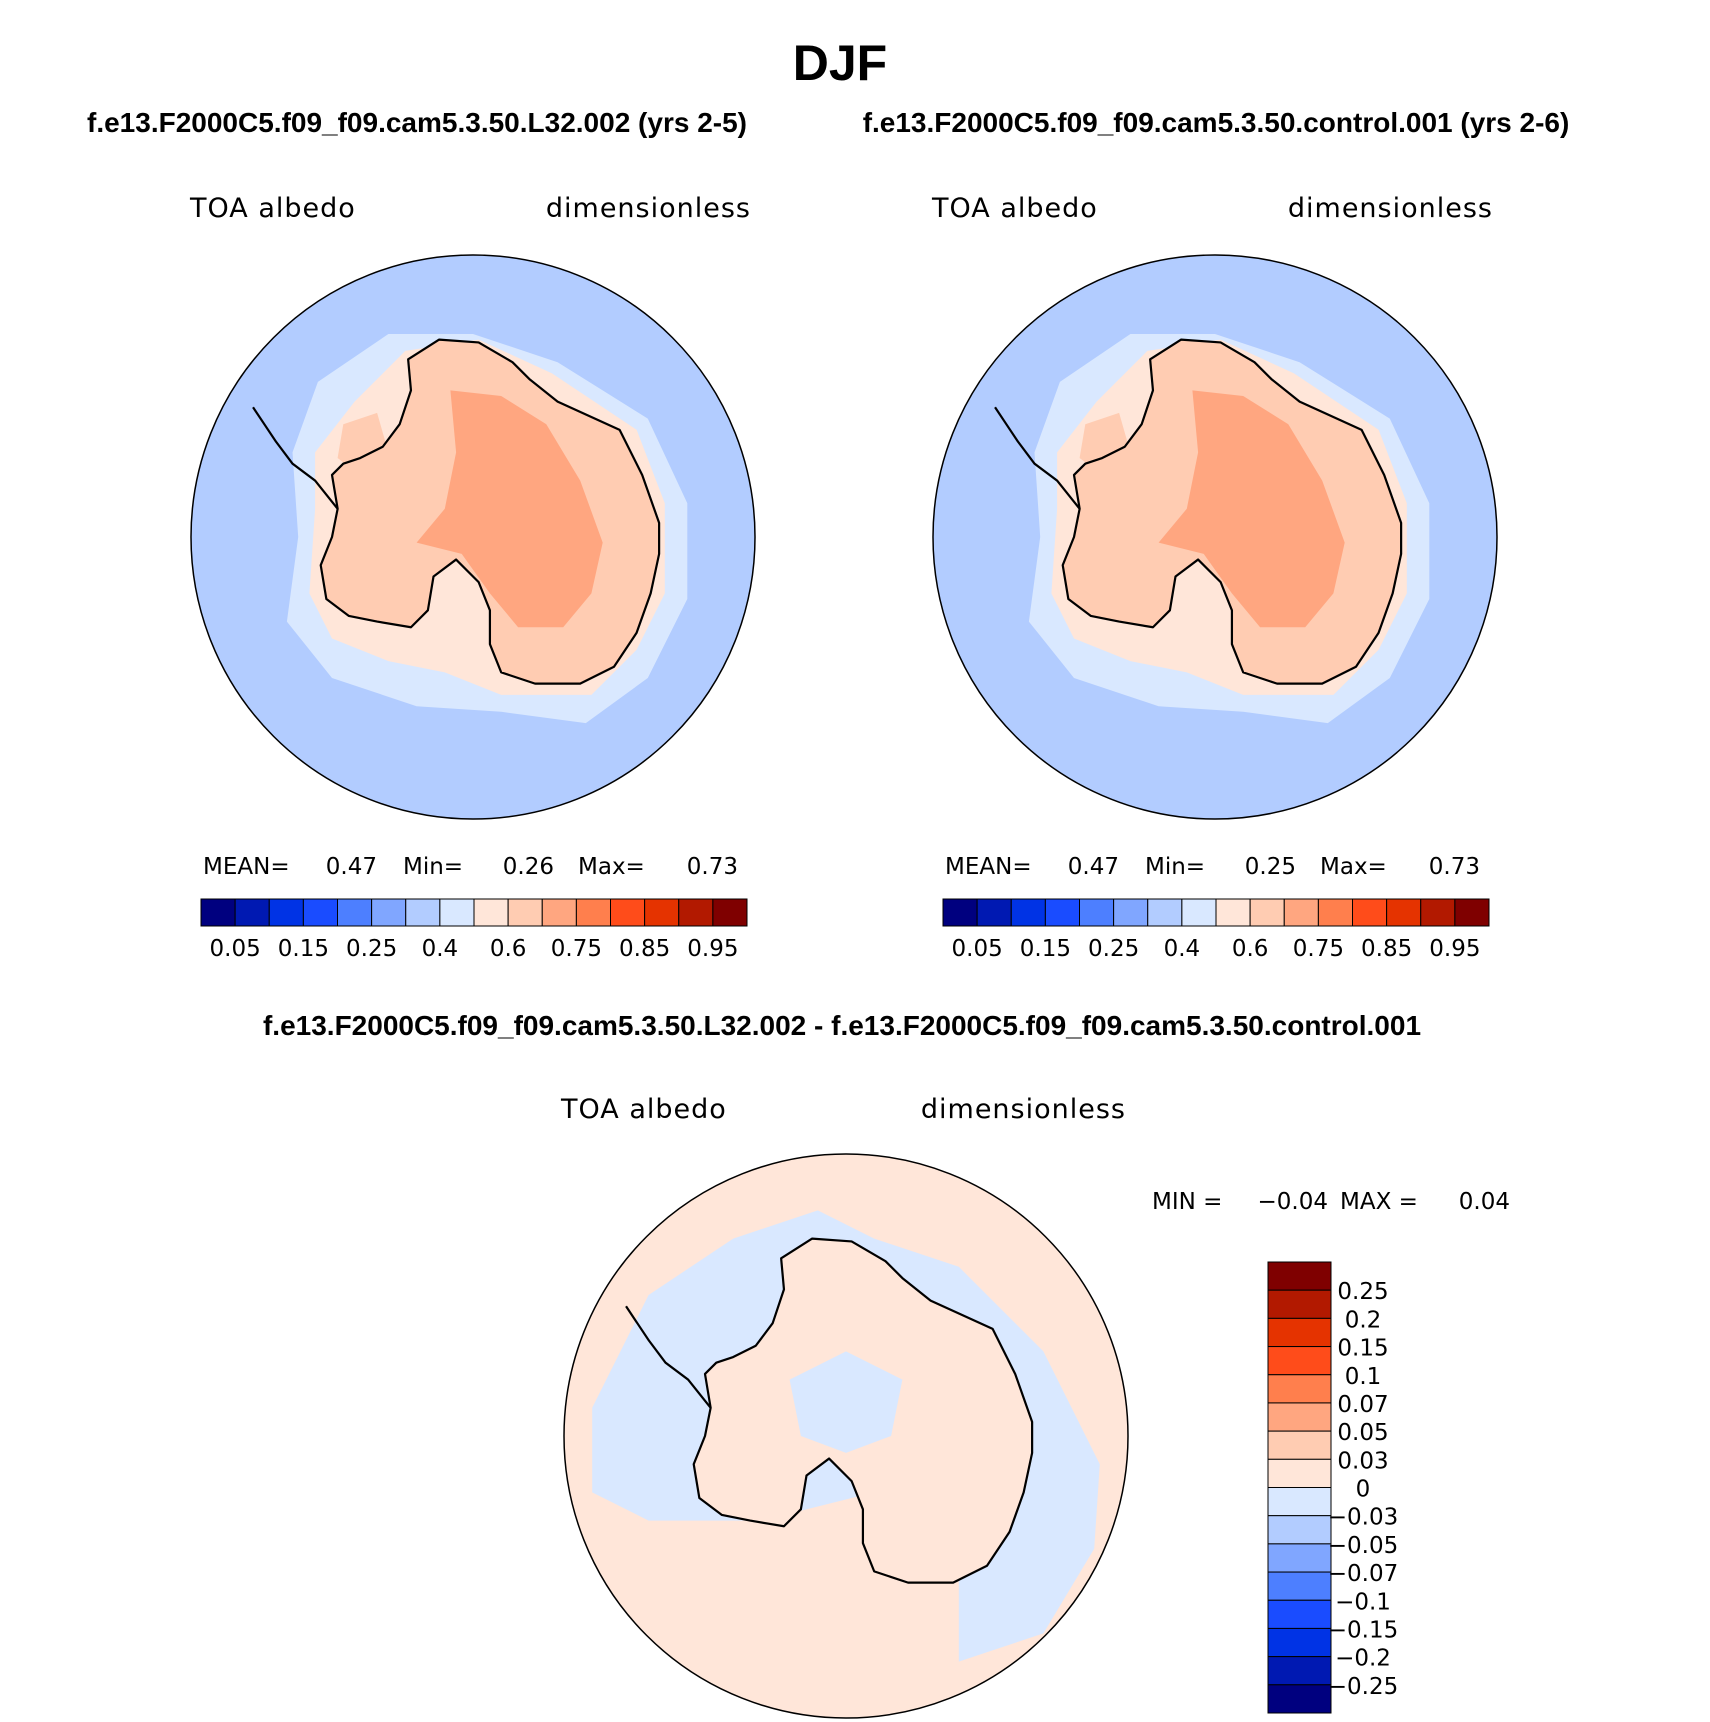 This screenshot has width=1710, height=1722. Describe the element at coordinates (1353, 867) in the screenshot. I see `max-label: Max=` at that location.